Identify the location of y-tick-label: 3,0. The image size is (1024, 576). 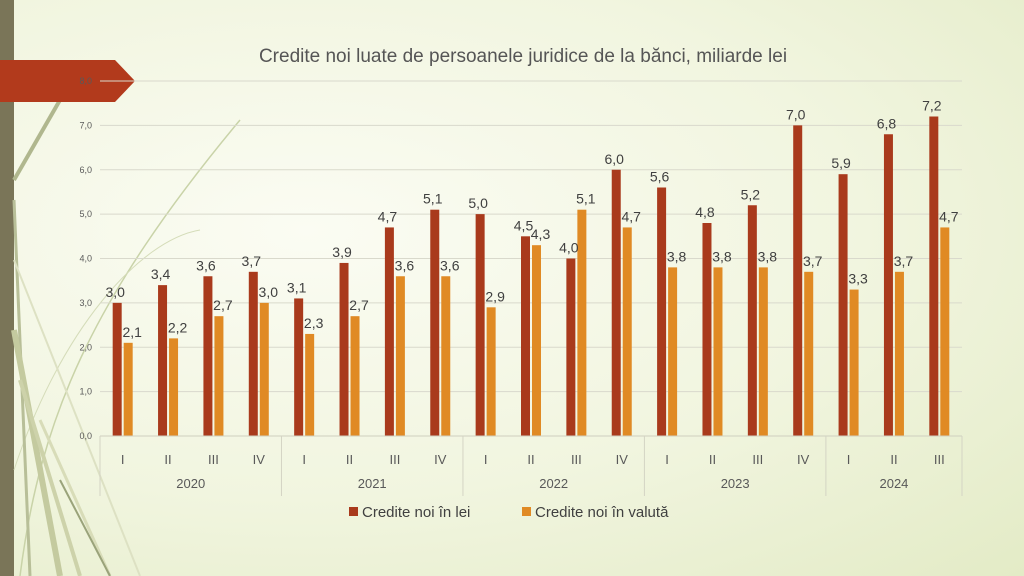
(85, 303).